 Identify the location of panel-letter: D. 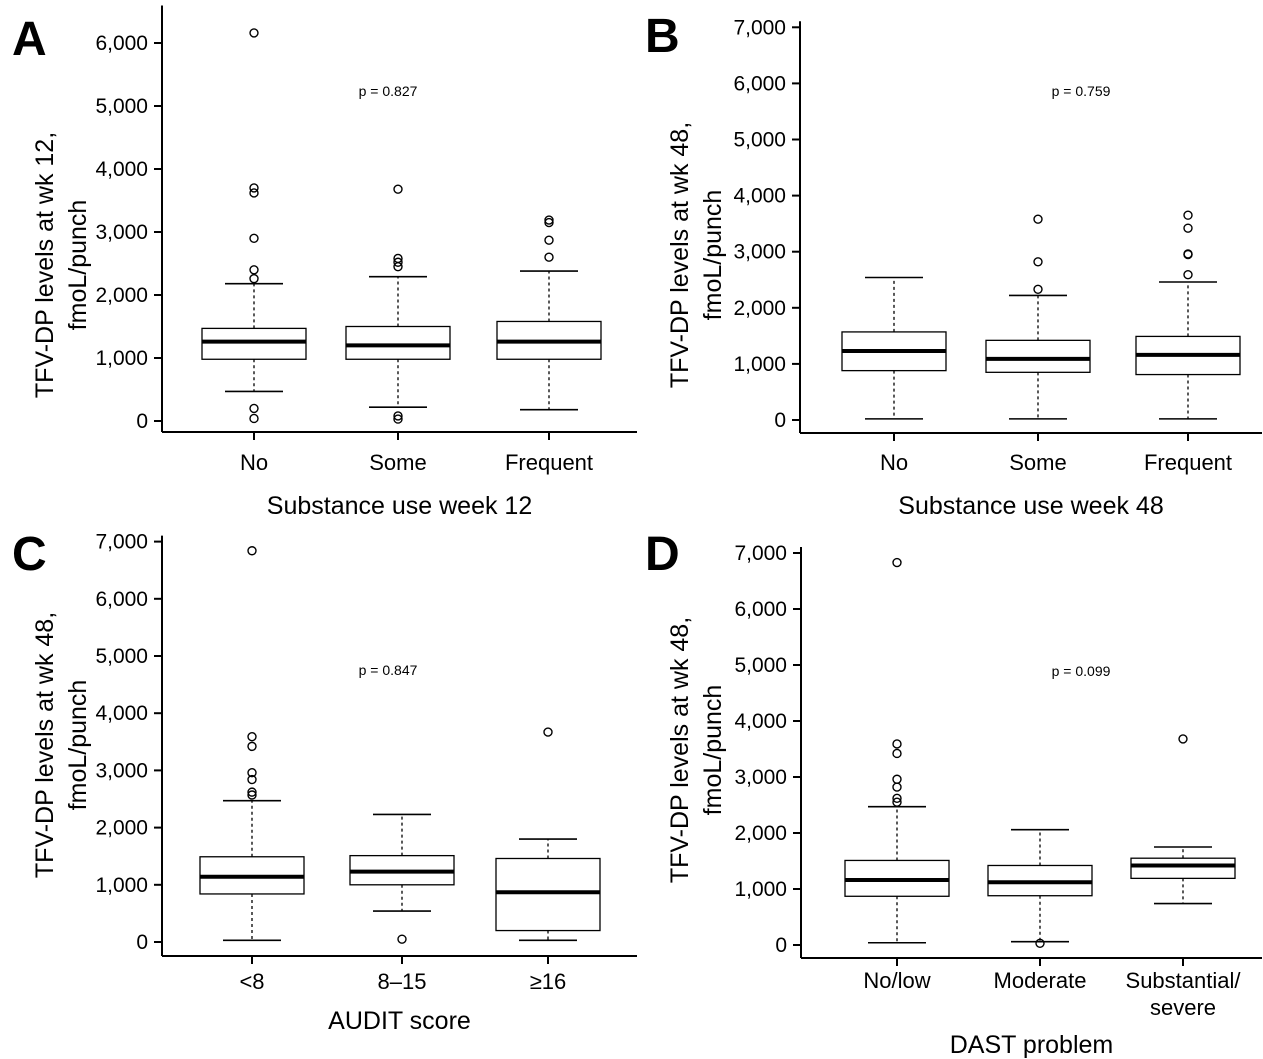
(662, 554).